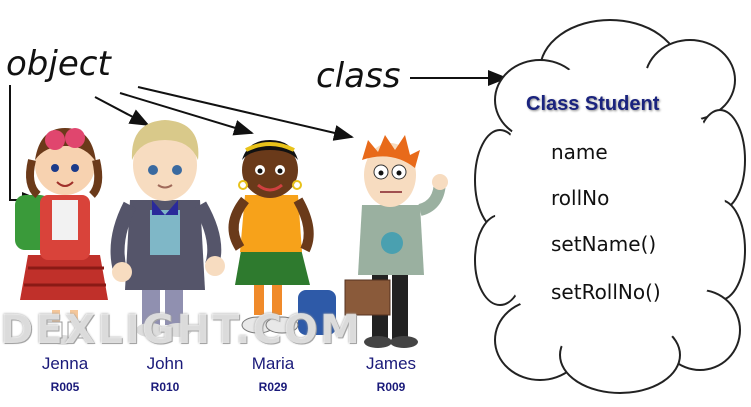 This screenshot has width=751, height=407. What do you see at coordinates (65, 387) in the screenshot?
I see `student-roll-jenna: R005` at bounding box center [65, 387].